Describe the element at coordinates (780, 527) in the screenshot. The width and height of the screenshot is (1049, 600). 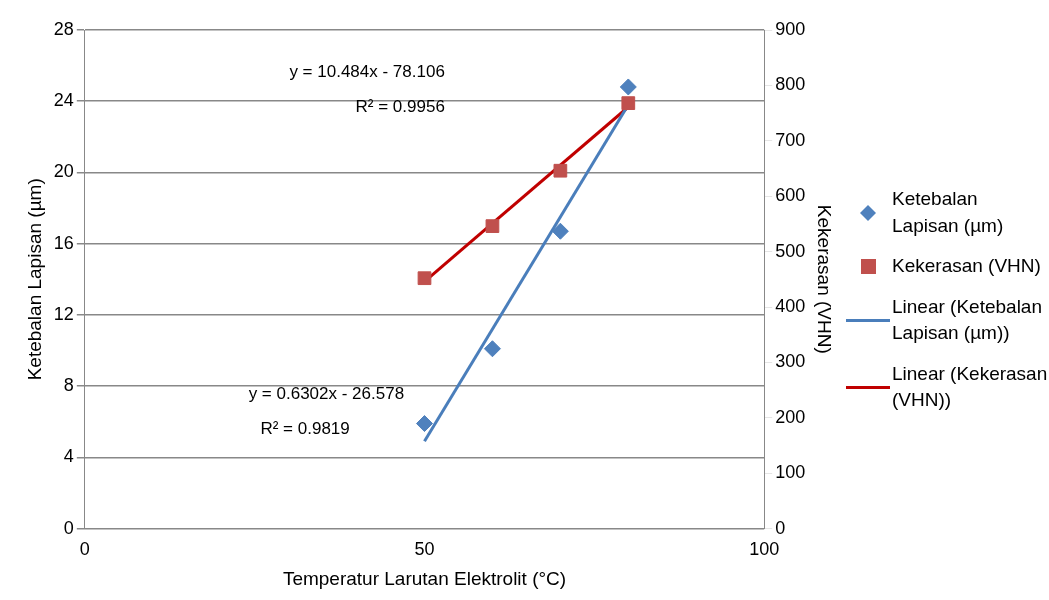
I see `y2-tick-label: 0` at that location.